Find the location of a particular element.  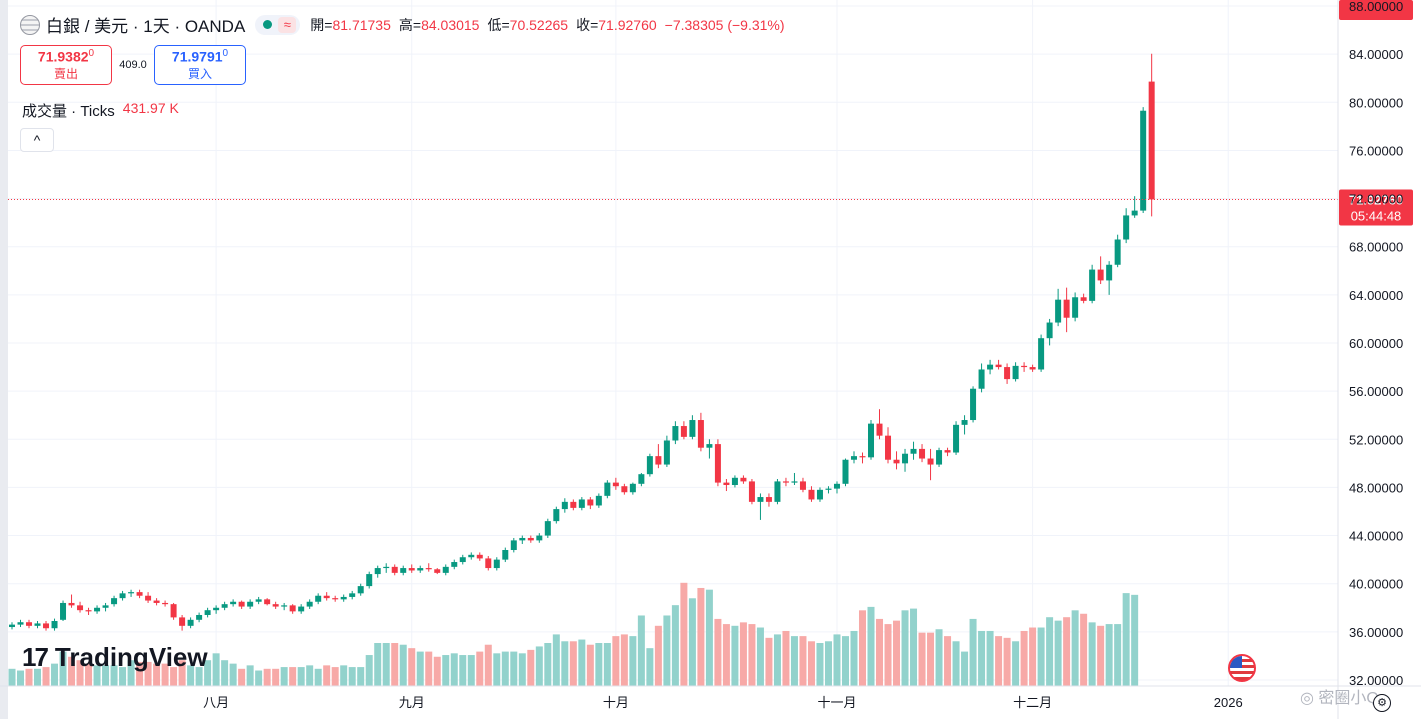

tradingview-logo: 17 TradingView is located at coordinates (115, 657).